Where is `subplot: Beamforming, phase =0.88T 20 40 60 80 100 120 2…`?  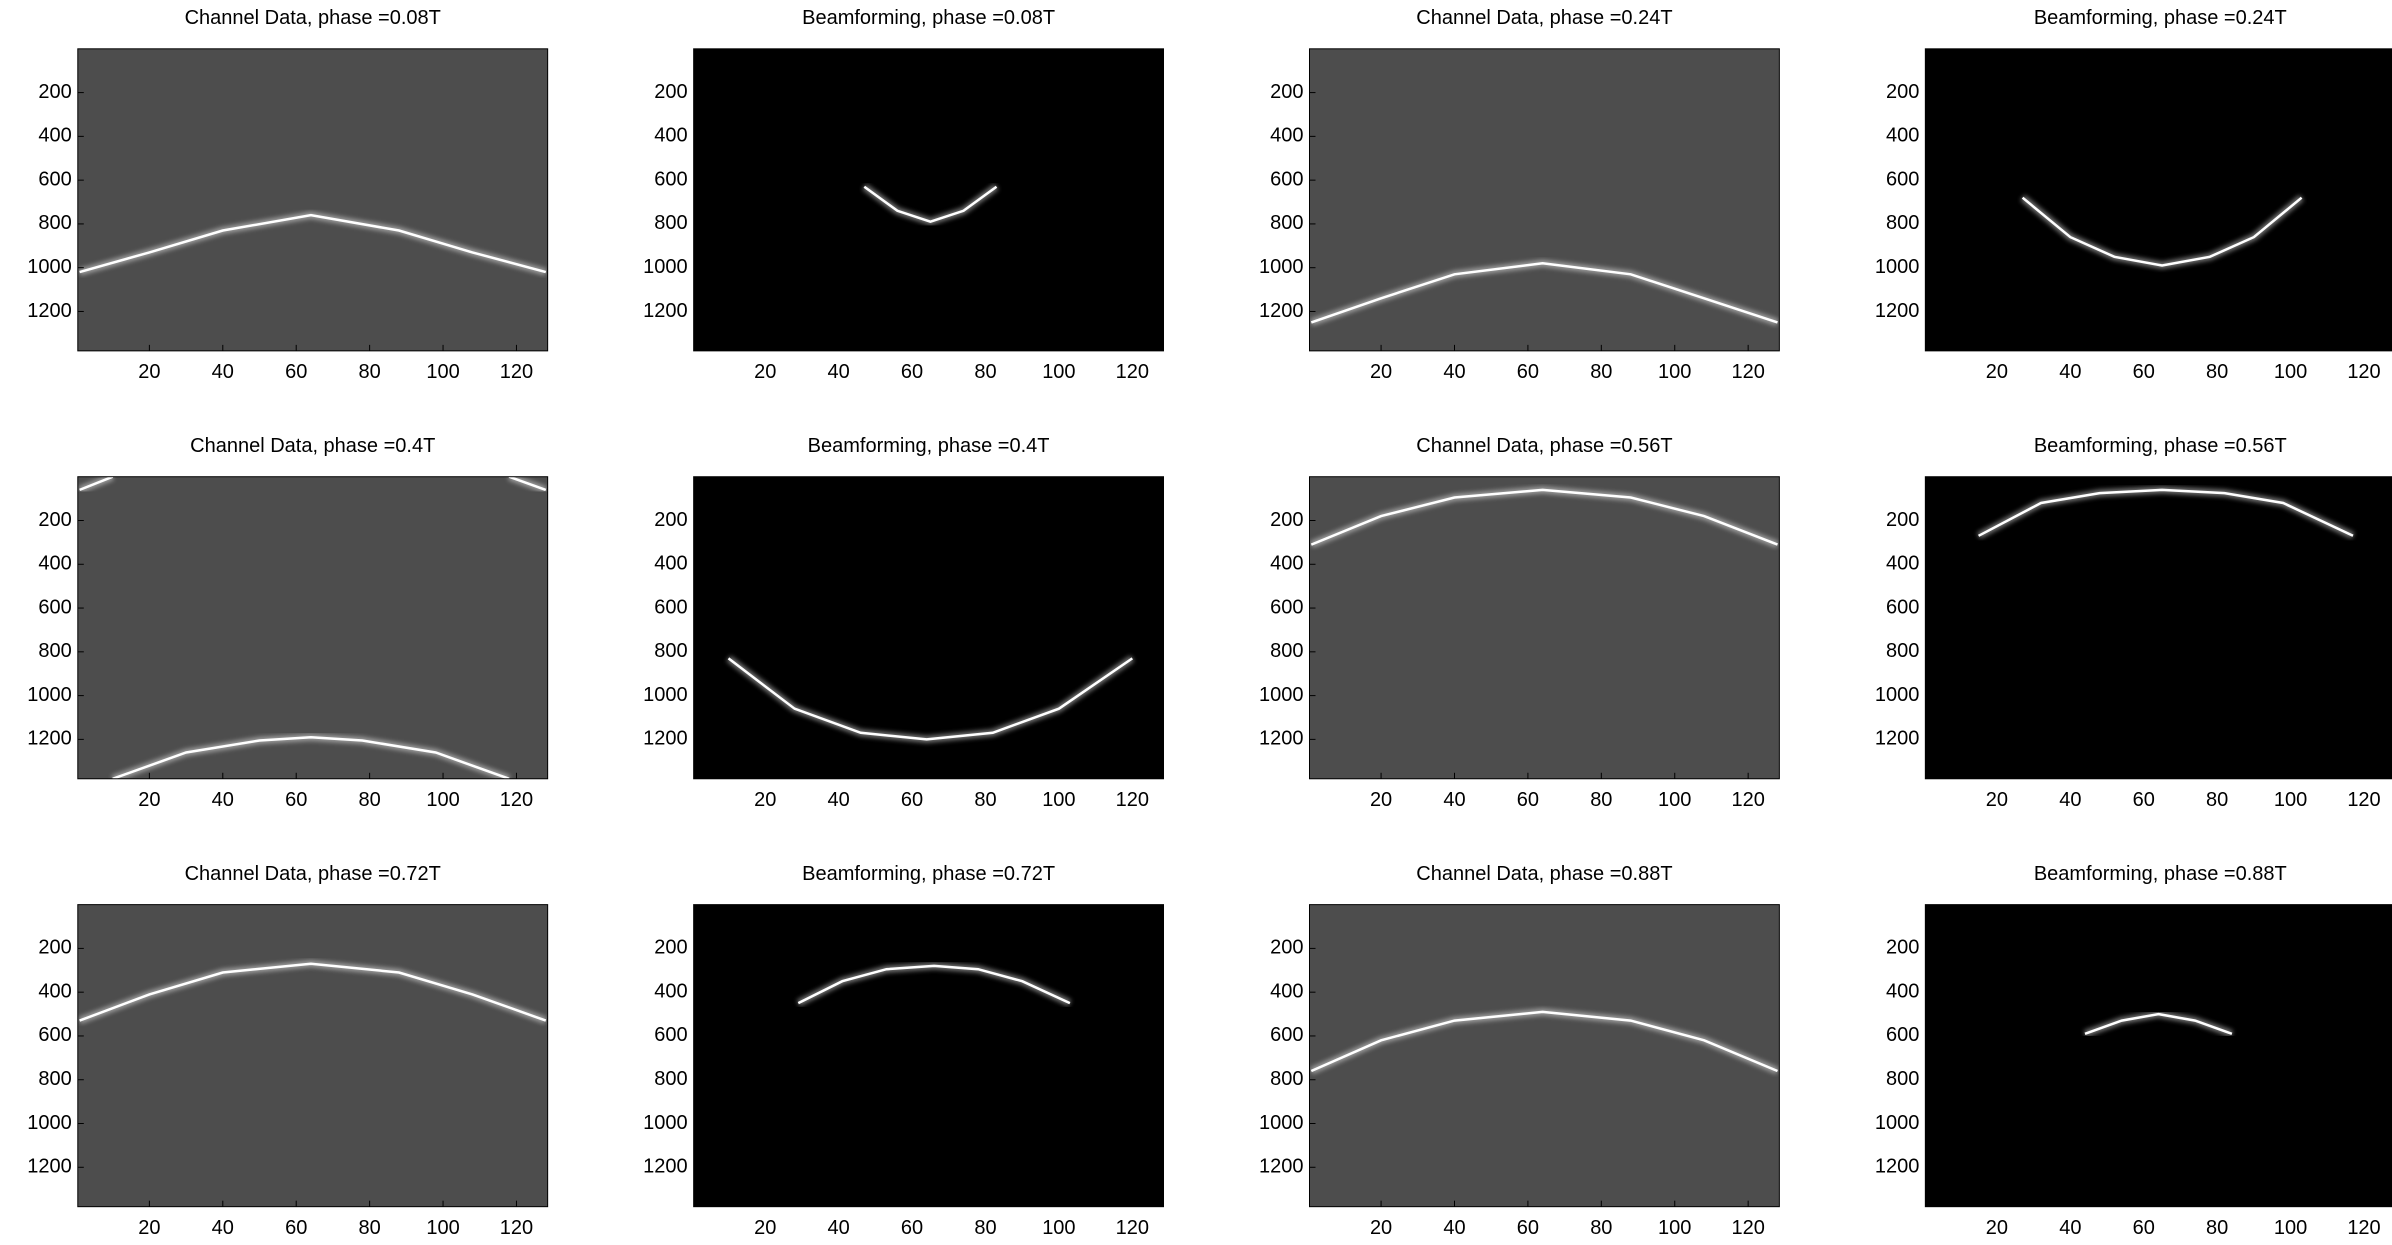 subplot: Beamforming, phase =0.88T 20 40 60 80 100 120 2… is located at coordinates (2133, 1051).